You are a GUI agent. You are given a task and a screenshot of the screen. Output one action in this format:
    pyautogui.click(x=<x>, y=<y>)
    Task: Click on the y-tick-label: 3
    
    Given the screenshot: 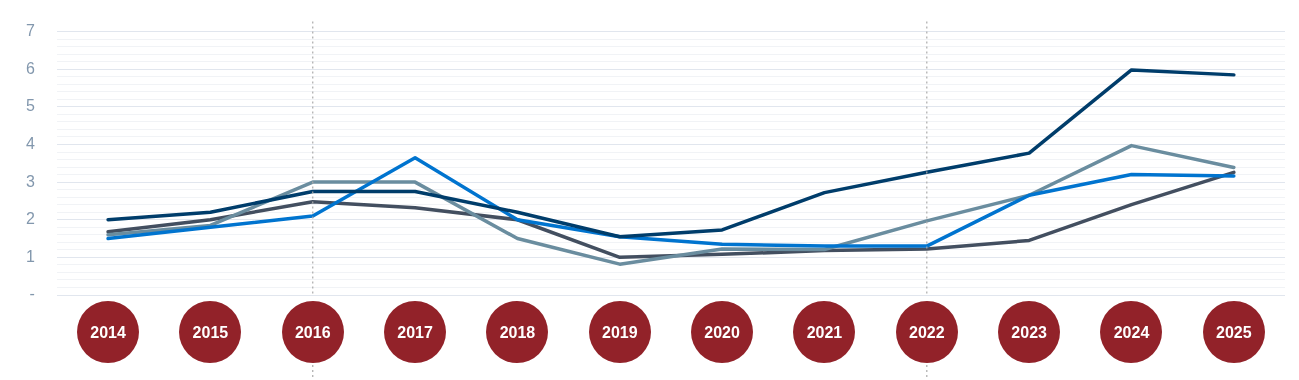 What is the action you would take?
    pyautogui.click(x=30, y=181)
    